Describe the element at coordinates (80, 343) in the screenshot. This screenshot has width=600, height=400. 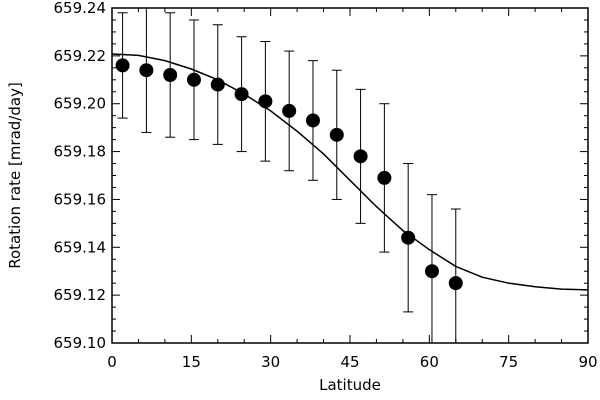
I see `y-tick-label: 659.10` at that location.